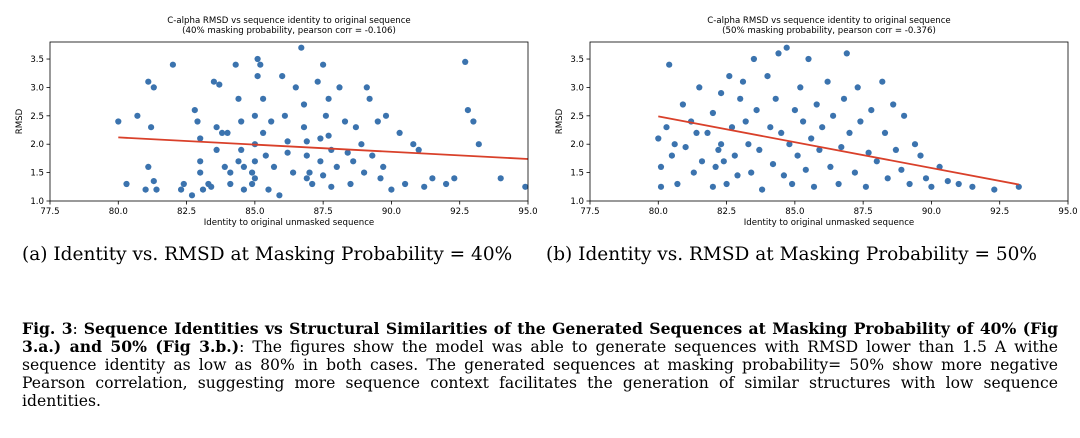 The height and width of the screenshot is (438, 1080). What do you see at coordinates (49, 212) in the screenshot?
I see `x-tick-label: 77.5` at bounding box center [49, 212].